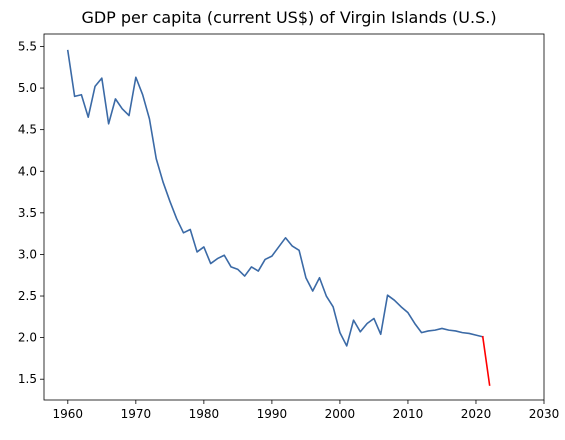 The width and height of the screenshot is (565, 440). What do you see at coordinates (27, 46) in the screenshot?
I see `y-tick-label: 5.5` at bounding box center [27, 46].